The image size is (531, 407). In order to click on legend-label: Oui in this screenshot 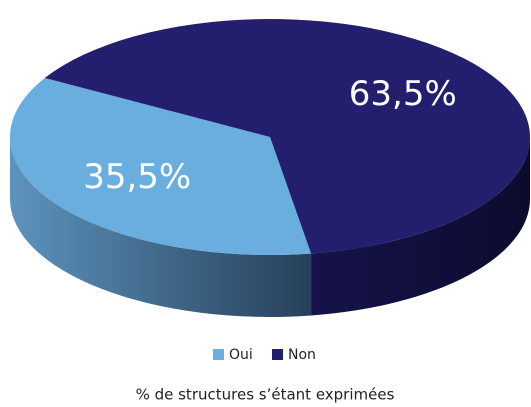, I will do `click(241, 355)`.